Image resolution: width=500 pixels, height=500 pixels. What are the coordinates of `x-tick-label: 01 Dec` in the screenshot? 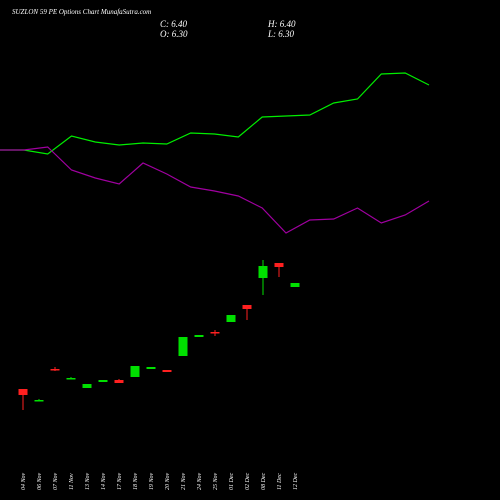 It's located at (232, 481).